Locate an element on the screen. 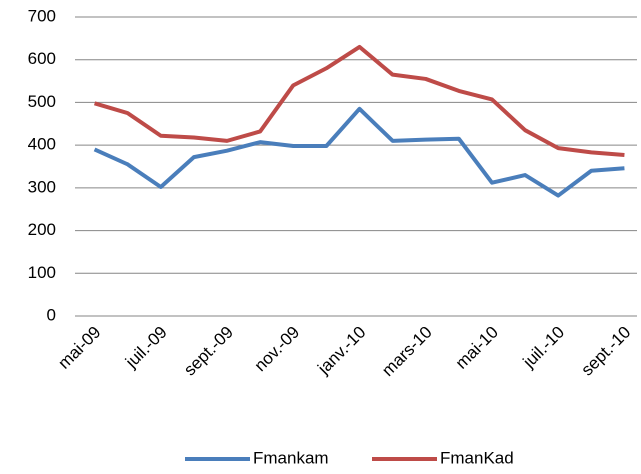 This screenshot has width=641, height=474. x-tick-label: juil.-10 is located at coordinates (544, 348).